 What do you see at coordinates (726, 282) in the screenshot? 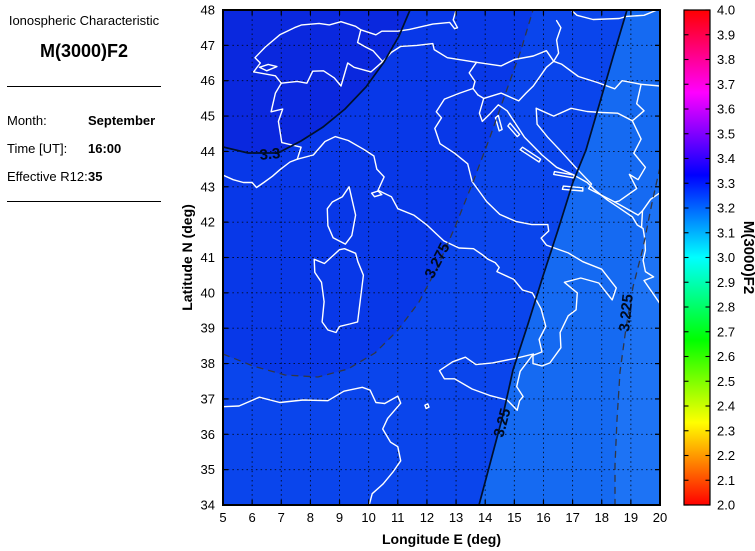
I see `svg-text: 2.9` at bounding box center [726, 282].